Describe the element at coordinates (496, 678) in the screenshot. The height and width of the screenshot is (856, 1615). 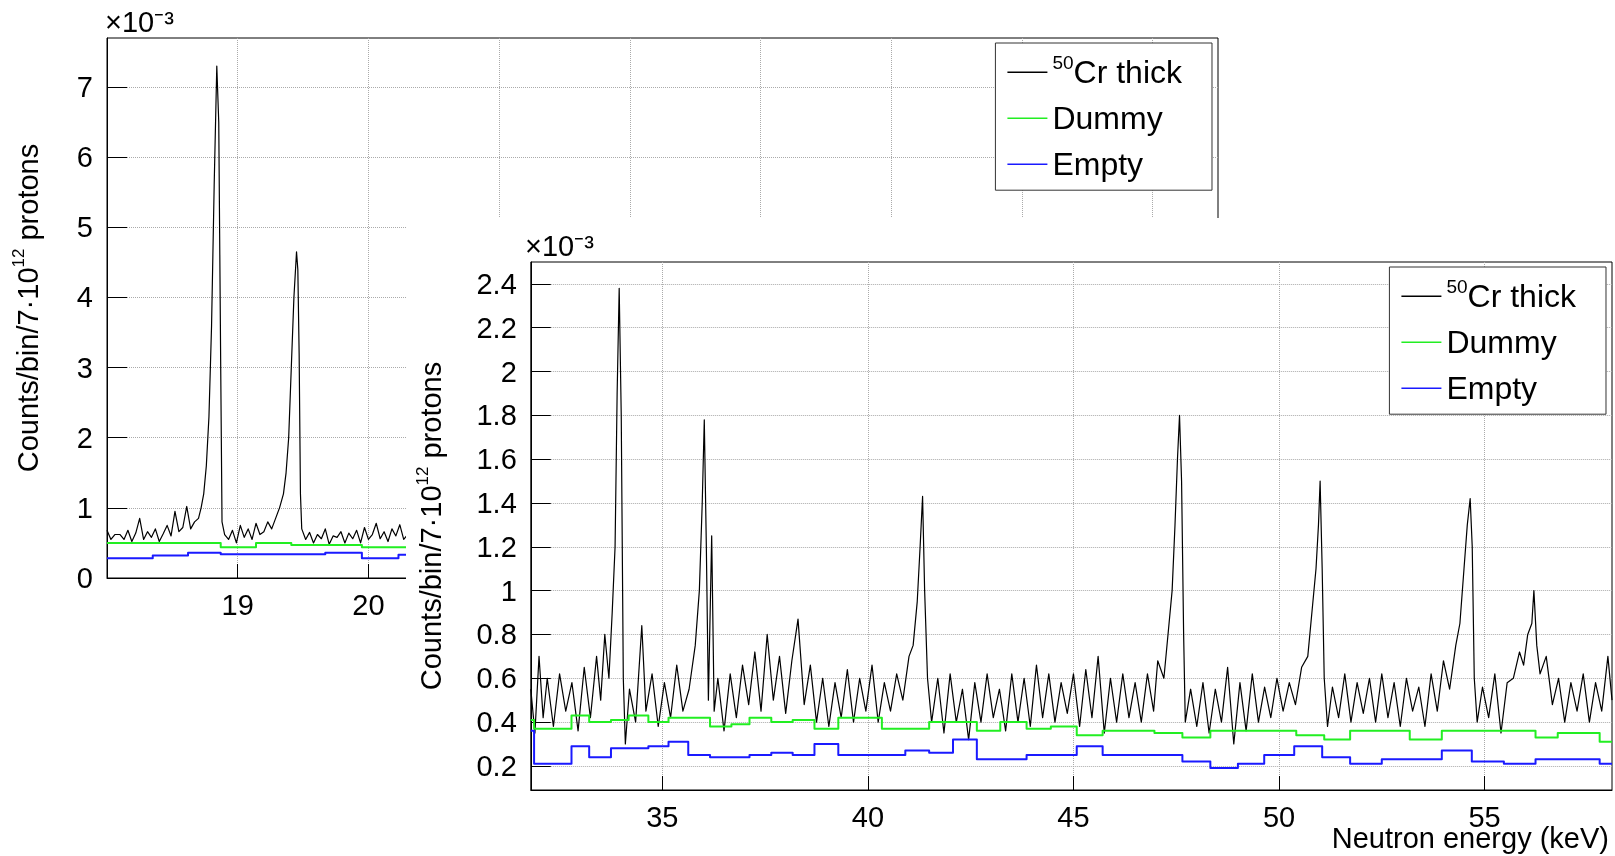
I see `y-tick-label: 0.6` at that location.